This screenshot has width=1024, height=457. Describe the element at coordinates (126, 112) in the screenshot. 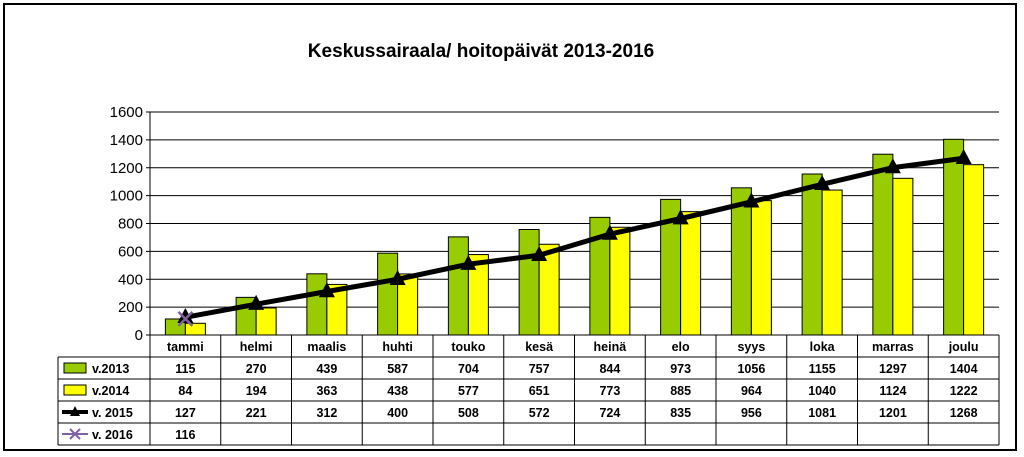

I see `y-tick-label: 1600` at that location.